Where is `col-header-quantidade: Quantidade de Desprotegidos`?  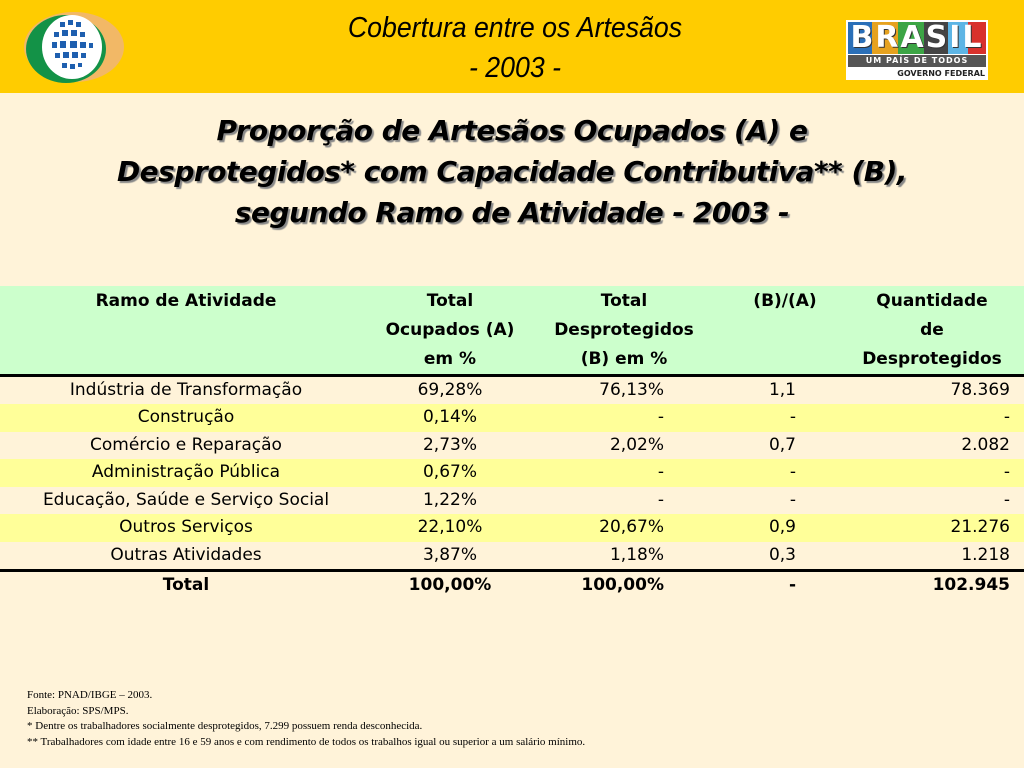 col-header-quantidade: Quantidade de Desprotegidos is located at coordinates (932, 331).